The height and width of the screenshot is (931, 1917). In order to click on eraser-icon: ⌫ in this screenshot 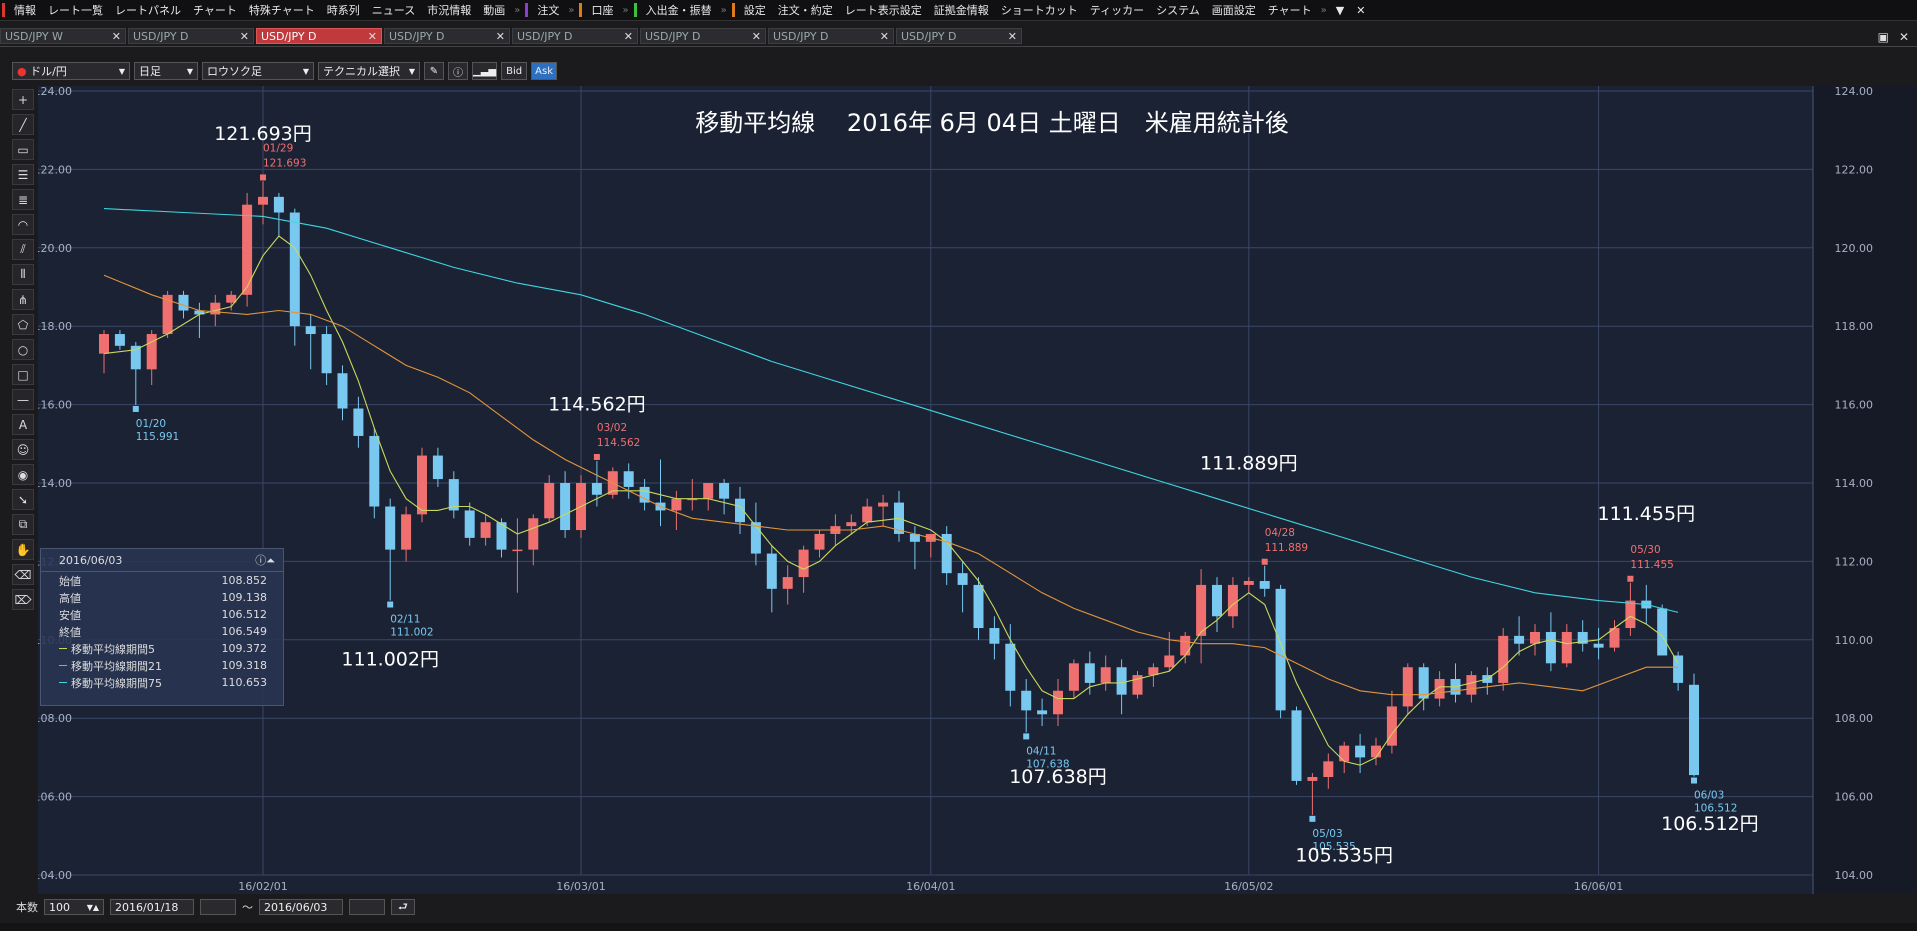, I will do `click(23, 574)`.